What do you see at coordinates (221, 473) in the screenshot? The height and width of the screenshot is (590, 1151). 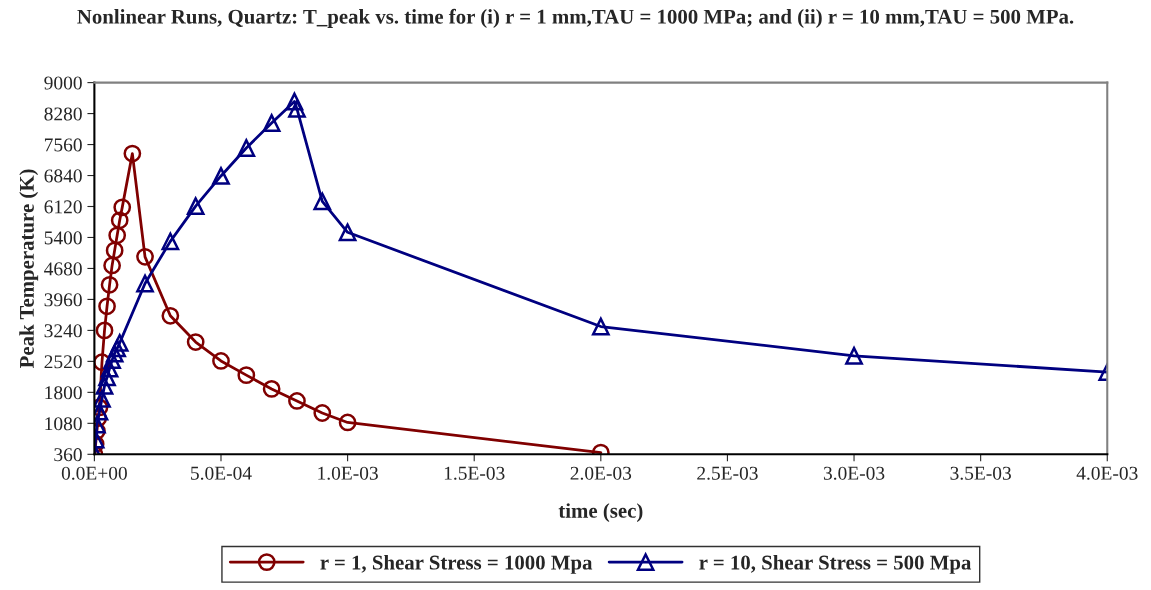 I see `x-tick-label: 5.0E-04` at bounding box center [221, 473].